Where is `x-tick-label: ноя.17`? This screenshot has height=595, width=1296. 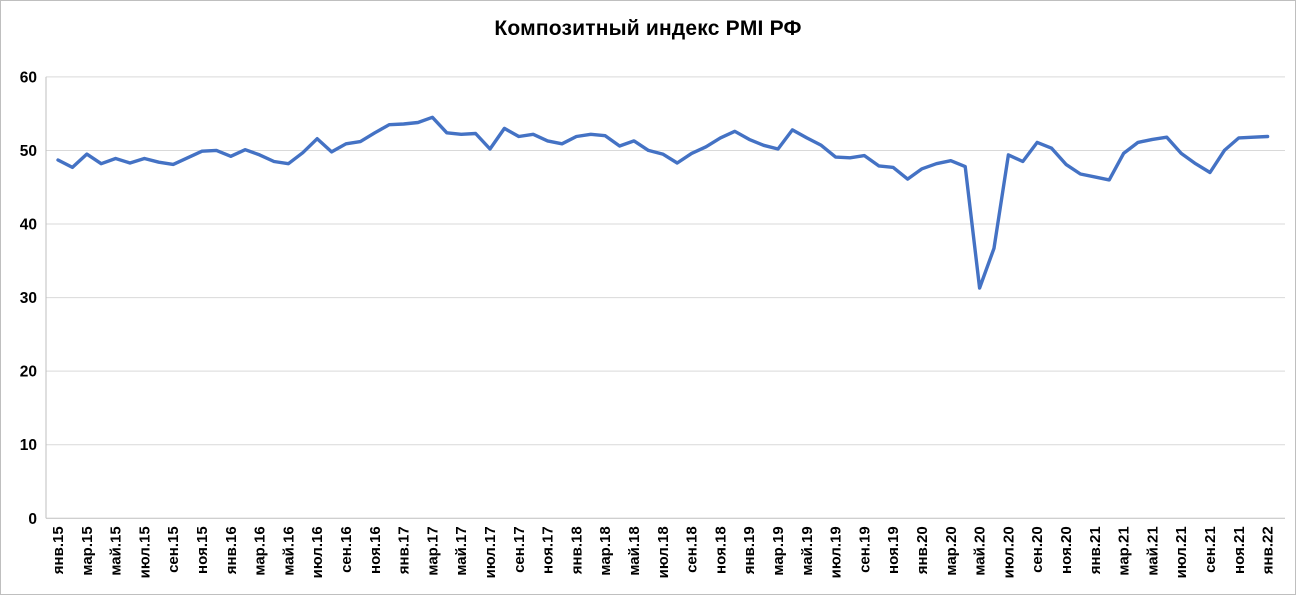 x-tick-label: ноя.17 is located at coordinates (548, 550).